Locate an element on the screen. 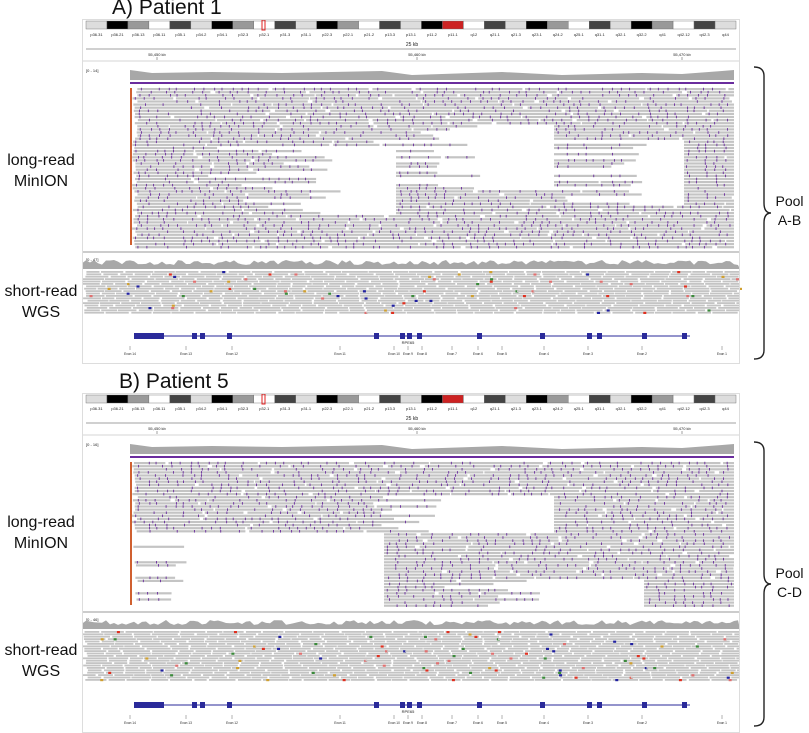 This screenshot has width=809, height=733. ideogram-band-label: p36.13 is located at coordinates (138, 408).